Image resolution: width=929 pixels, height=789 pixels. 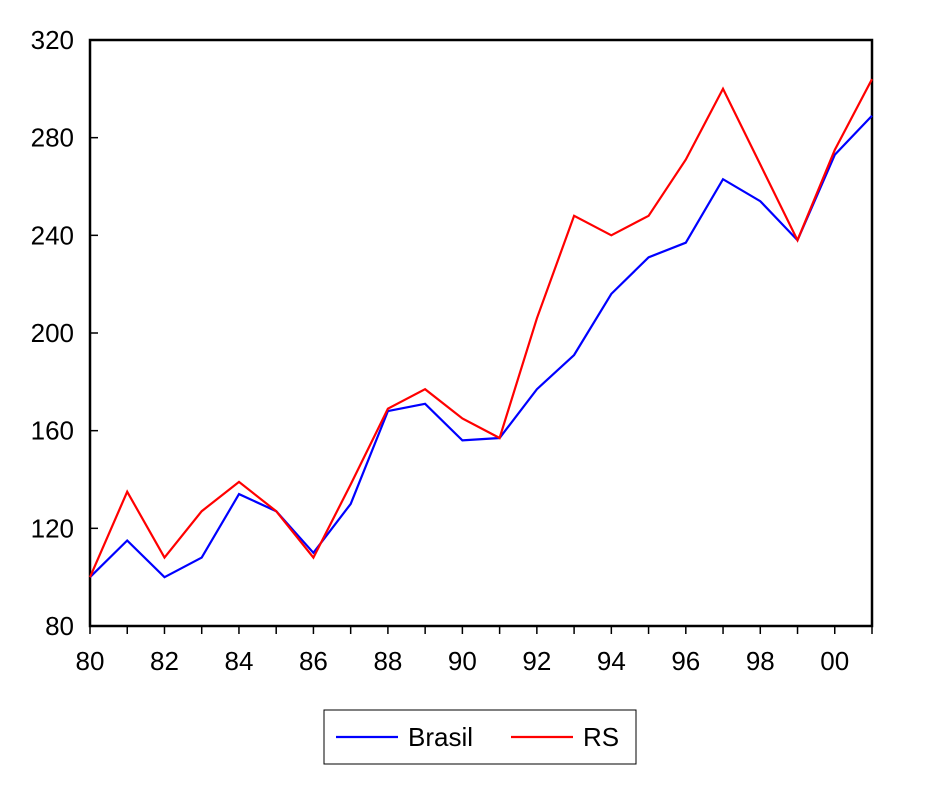 What do you see at coordinates (387, 661) in the screenshot?
I see `x-tick-label: 88` at bounding box center [387, 661].